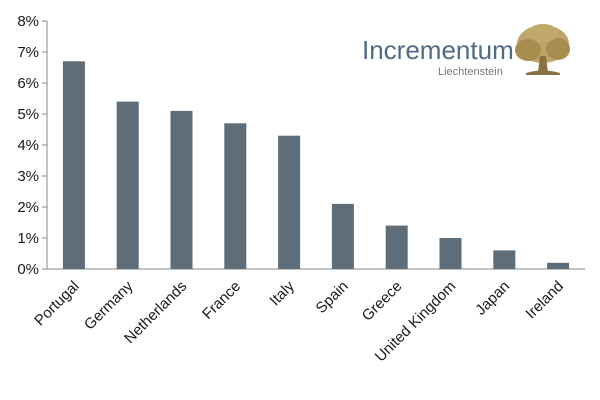 The height and width of the screenshot is (400, 600). What do you see at coordinates (289, 202) in the screenshot?
I see `bar-italy` at bounding box center [289, 202].